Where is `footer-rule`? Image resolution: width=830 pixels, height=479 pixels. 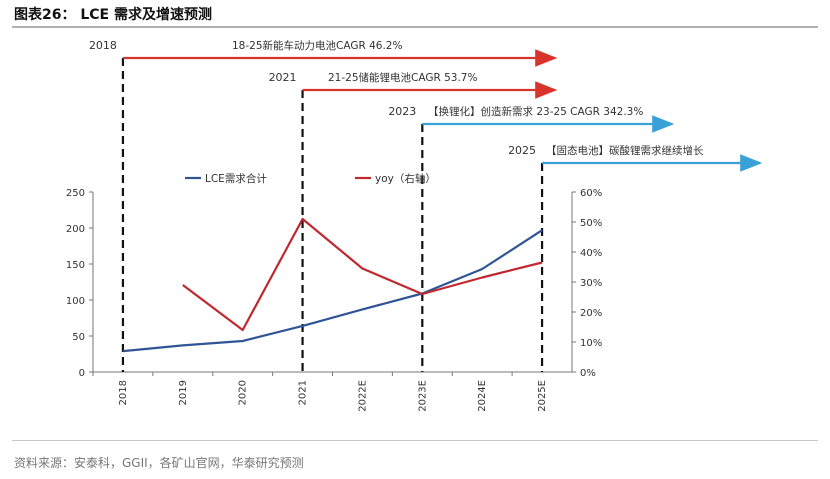 footer-rule is located at coordinates (415, 440).